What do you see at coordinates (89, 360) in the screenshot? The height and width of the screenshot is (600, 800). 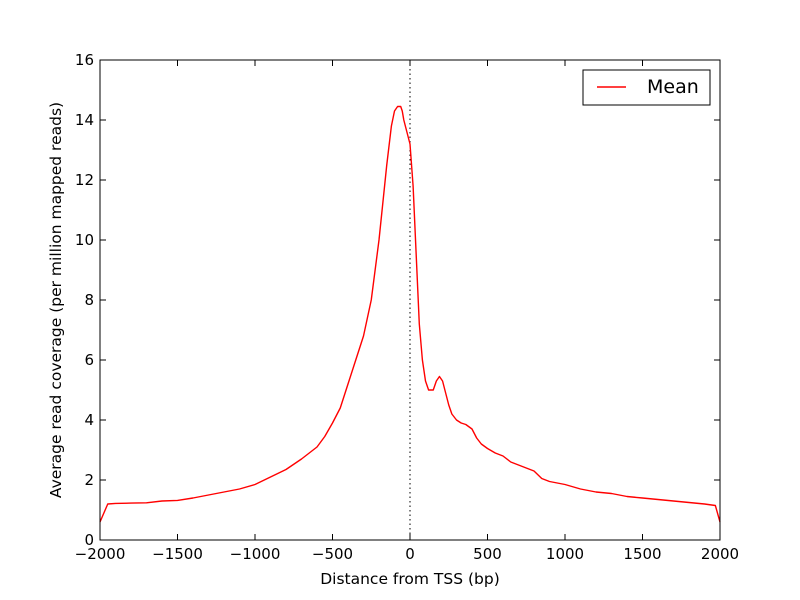 I see `y-tick-label: 6` at bounding box center [89, 360].